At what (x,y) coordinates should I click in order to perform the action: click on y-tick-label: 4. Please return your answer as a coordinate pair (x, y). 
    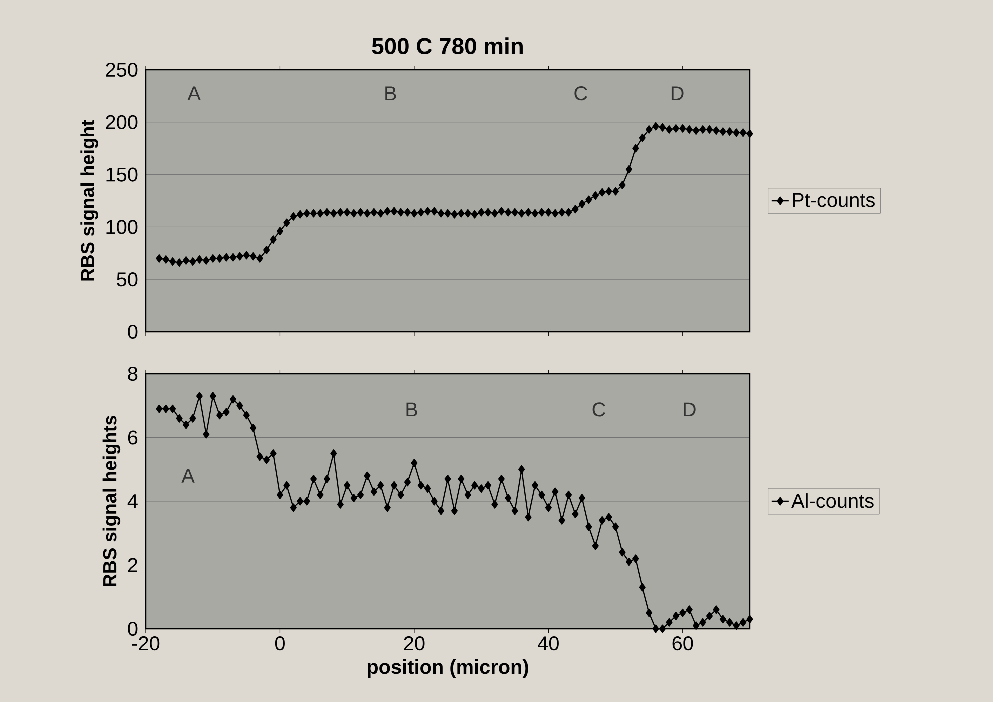
    Looking at the image, I should click on (133, 501).